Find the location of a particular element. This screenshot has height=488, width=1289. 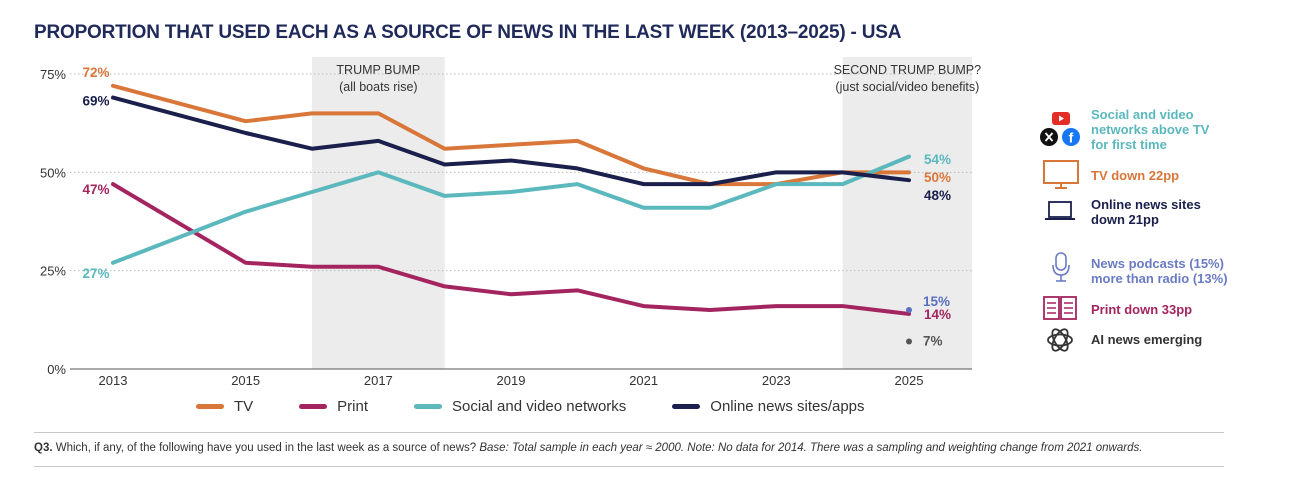

end-label-print: 14% is located at coordinates (937, 314).